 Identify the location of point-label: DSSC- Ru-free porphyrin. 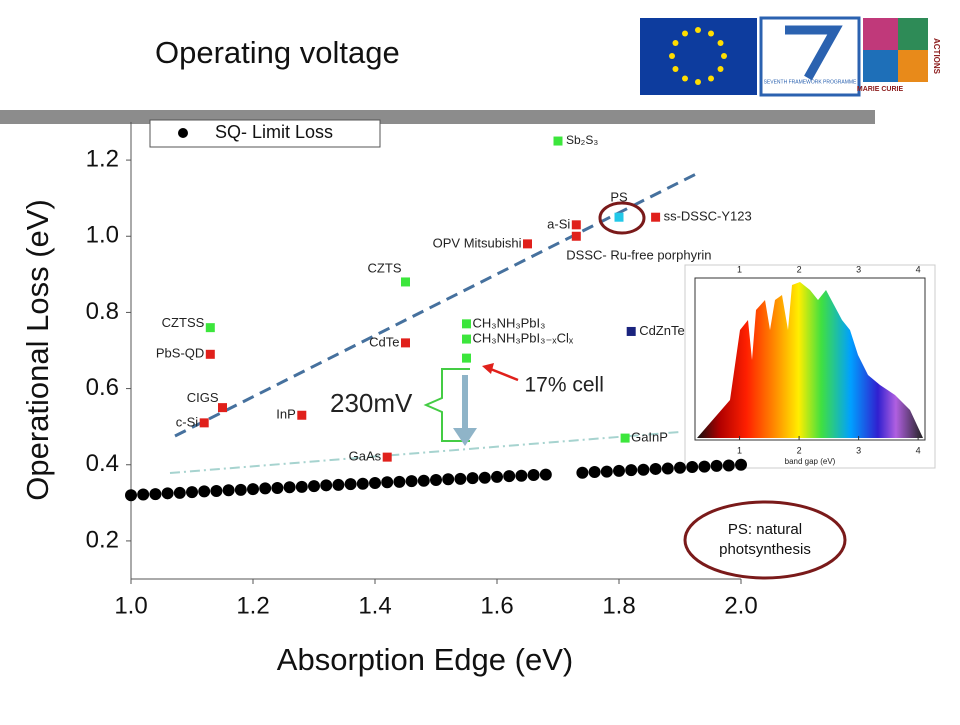
(638, 255).